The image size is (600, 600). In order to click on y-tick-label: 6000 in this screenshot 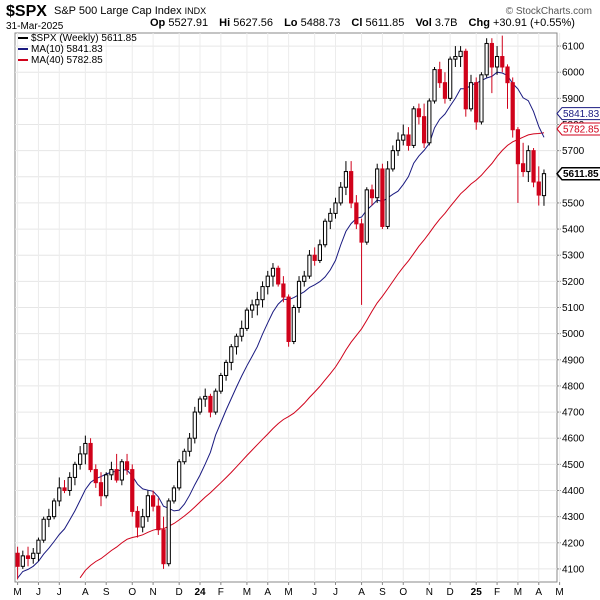, I will do `click(573, 73)`.